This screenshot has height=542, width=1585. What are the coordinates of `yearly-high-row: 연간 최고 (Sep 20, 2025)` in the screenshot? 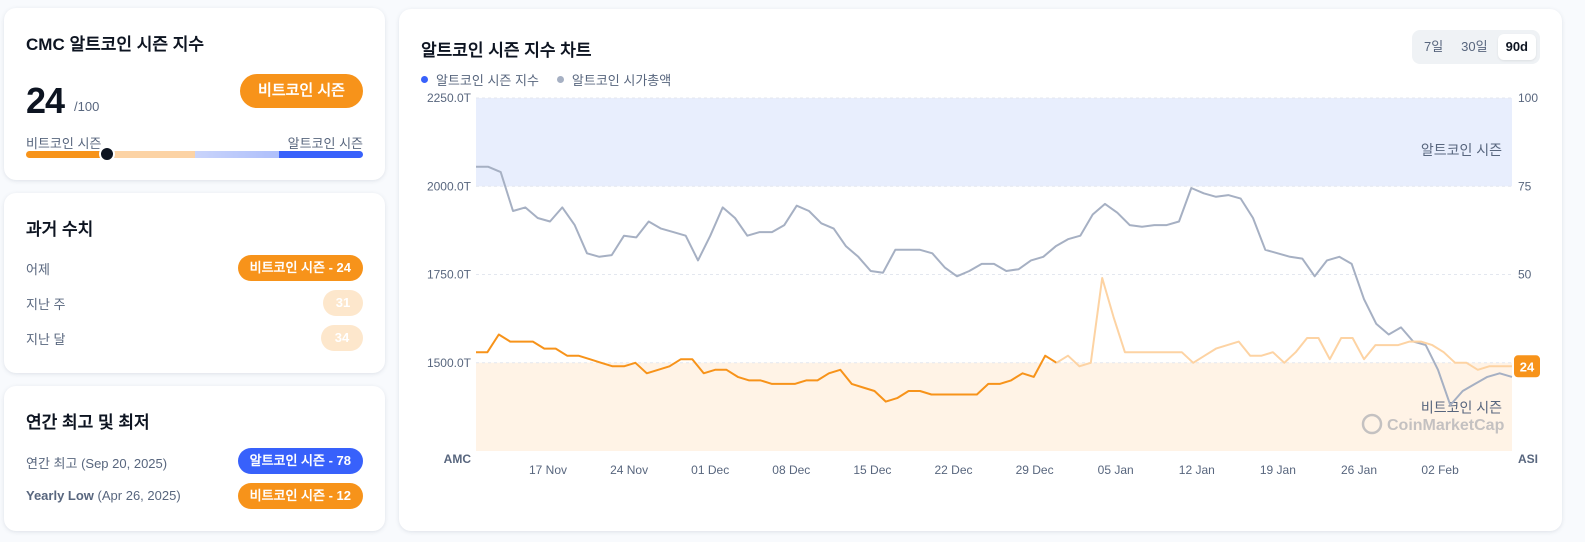 It's located at (96, 462).